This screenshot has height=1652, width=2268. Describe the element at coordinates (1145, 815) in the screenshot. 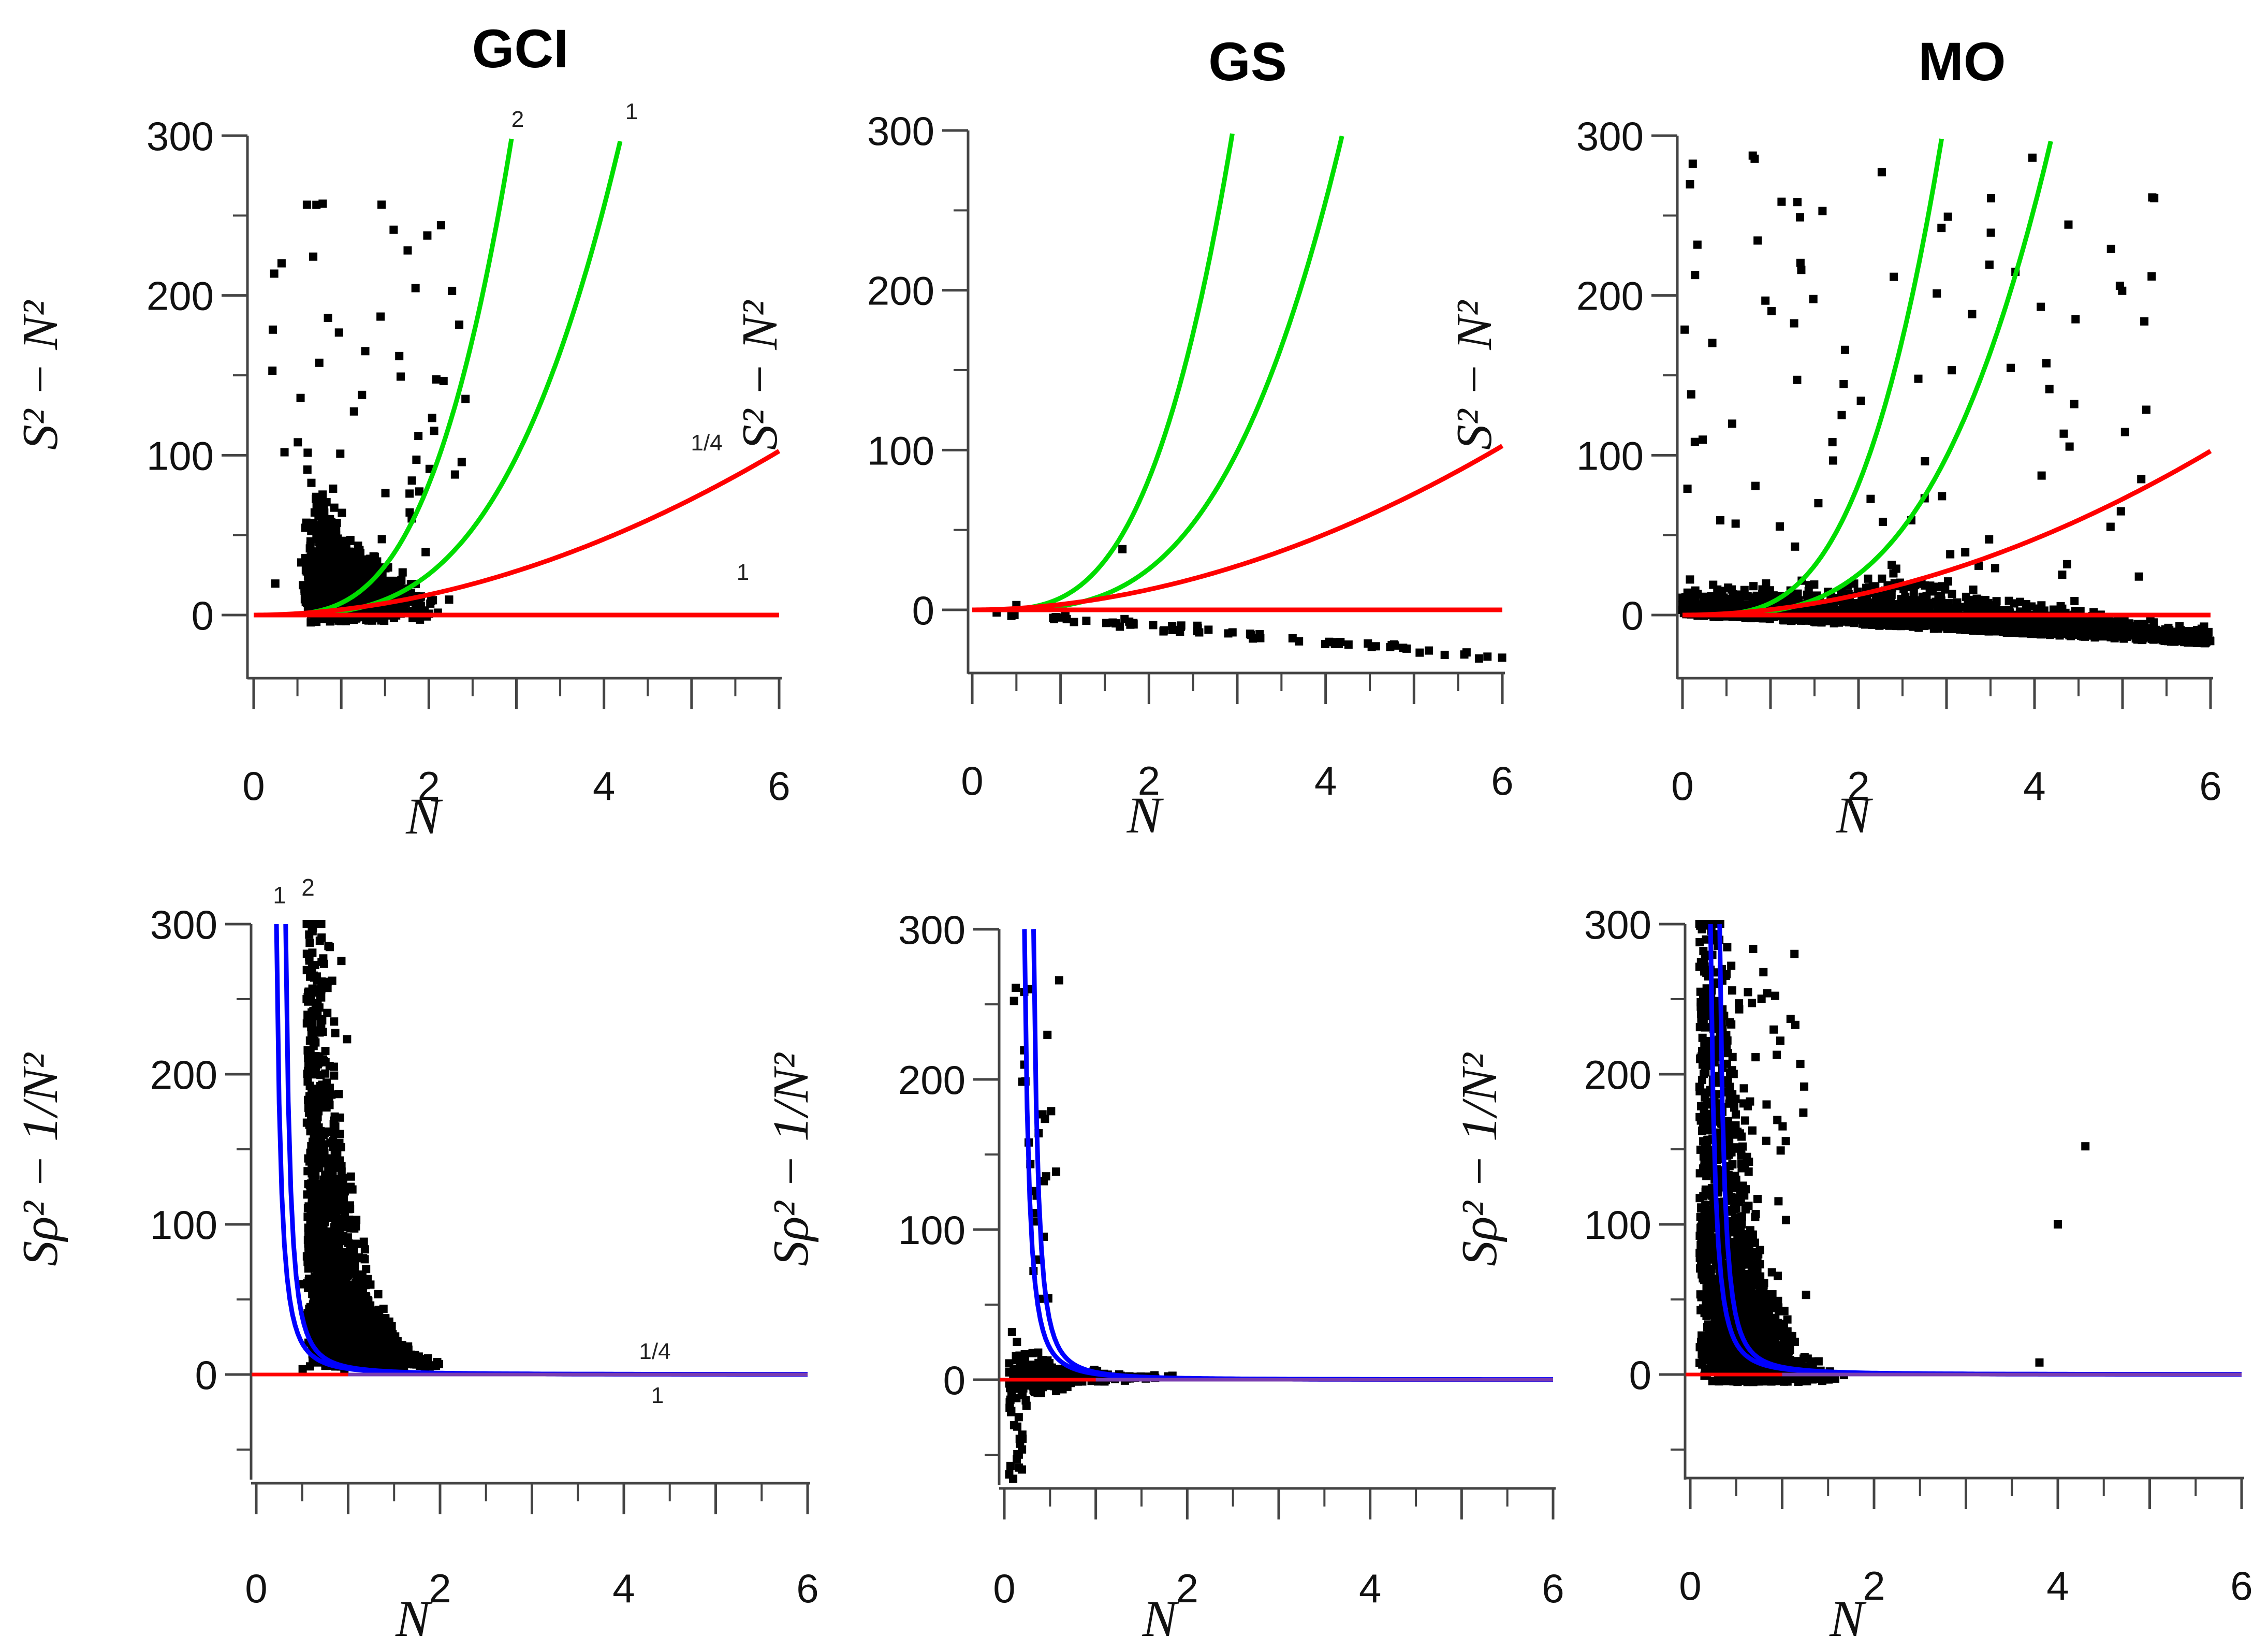

I see `x-axis-label: N` at that location.